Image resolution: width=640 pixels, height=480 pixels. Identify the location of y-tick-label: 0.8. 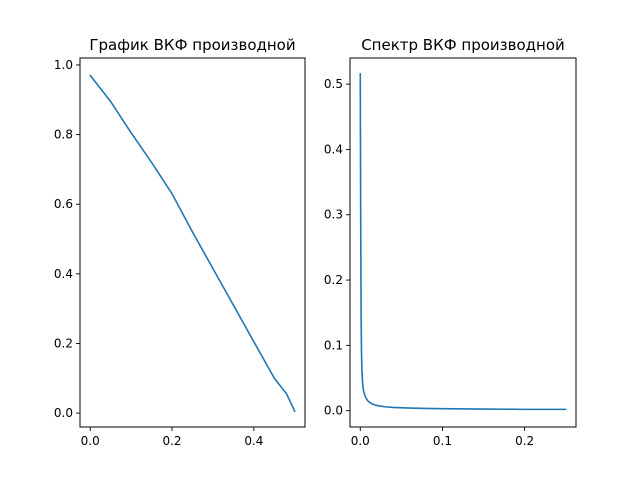
(63, 135).